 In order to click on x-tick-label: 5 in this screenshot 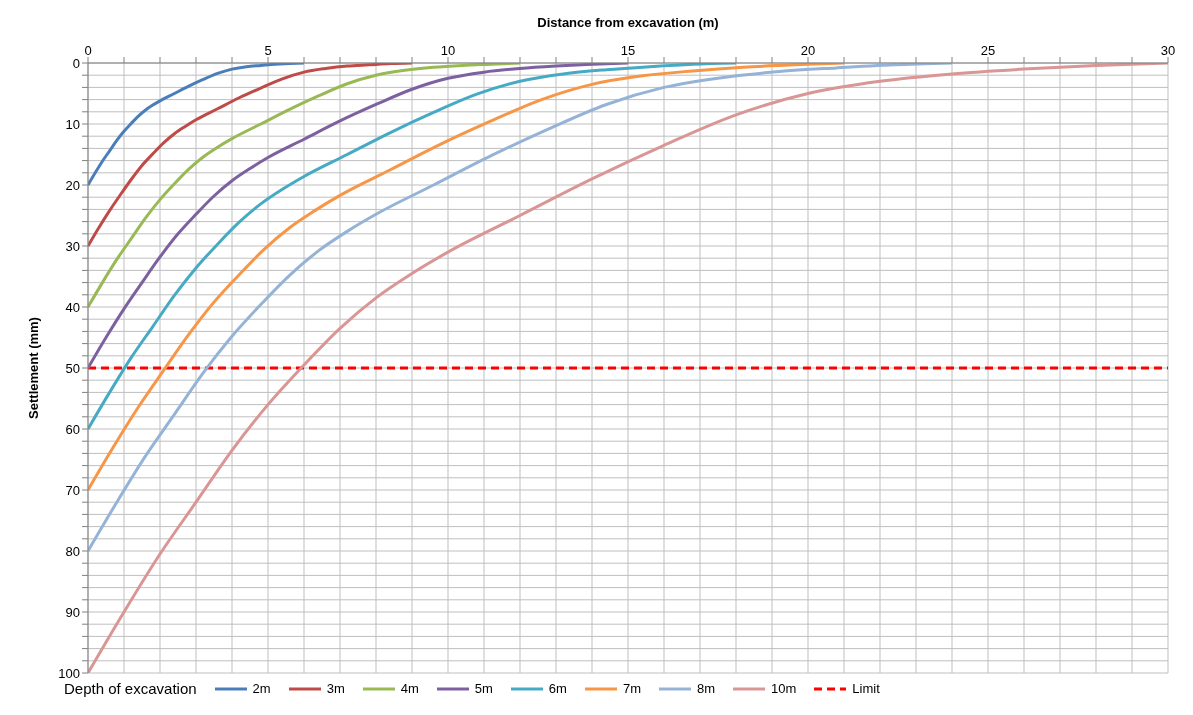, I will do `click(268, 50)`.